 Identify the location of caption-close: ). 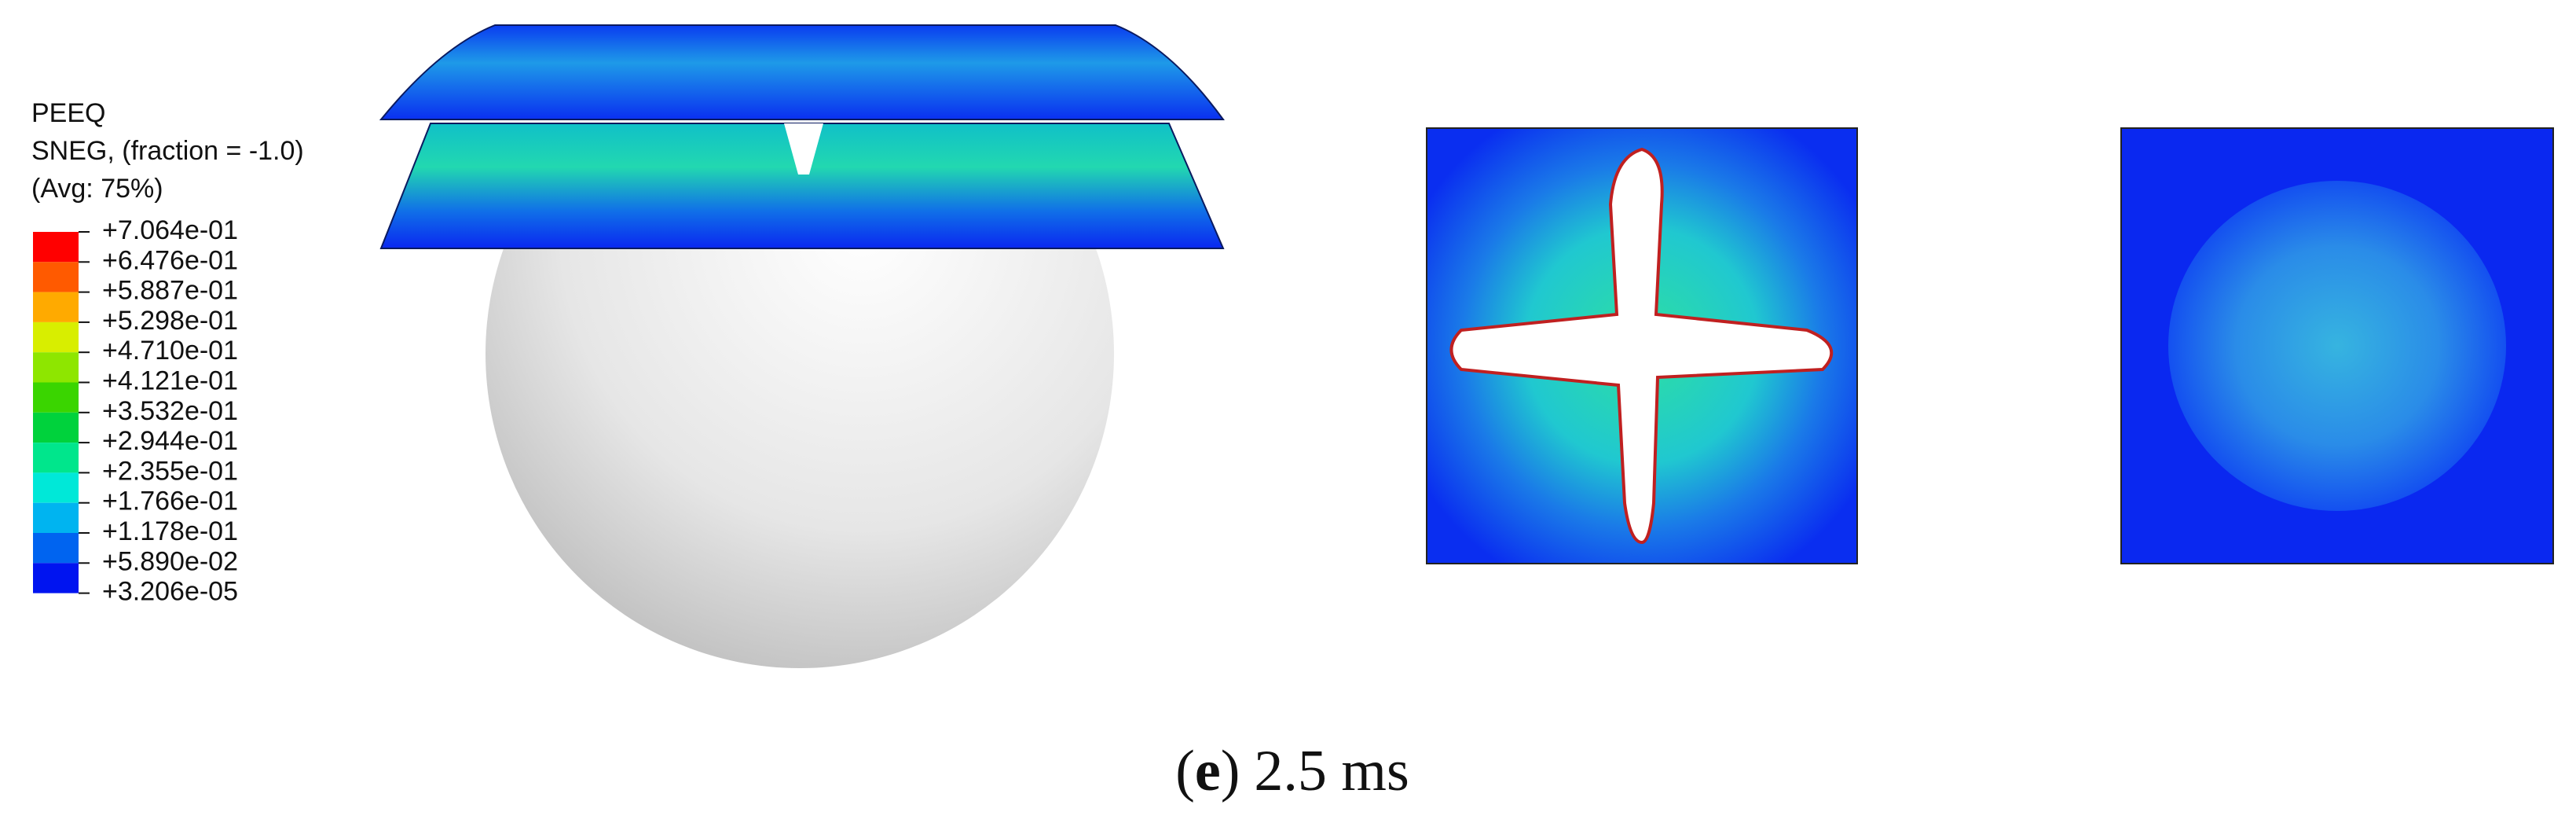
(1230, 771).